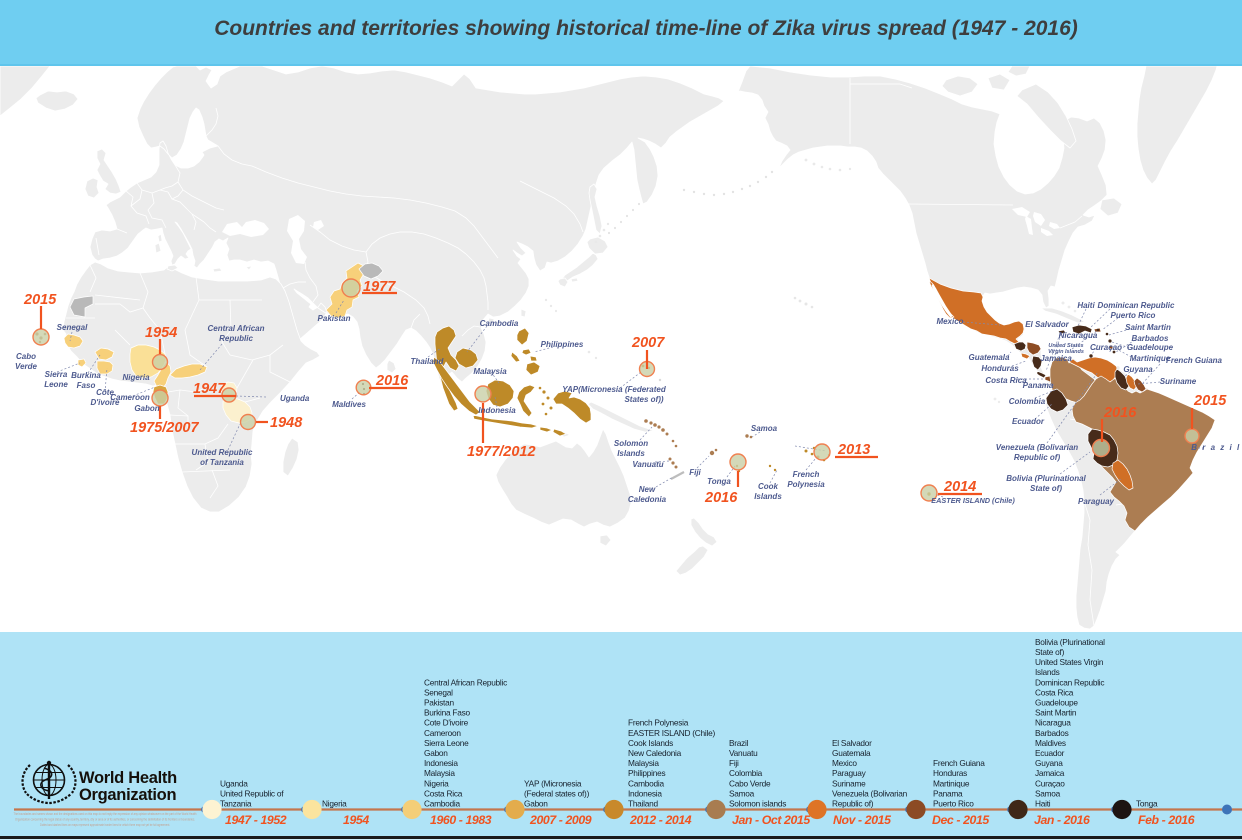 Image resolution: width=1242 pixels, height=840 pixels. I want to click on svg-text: 2013, so click(853, 450).